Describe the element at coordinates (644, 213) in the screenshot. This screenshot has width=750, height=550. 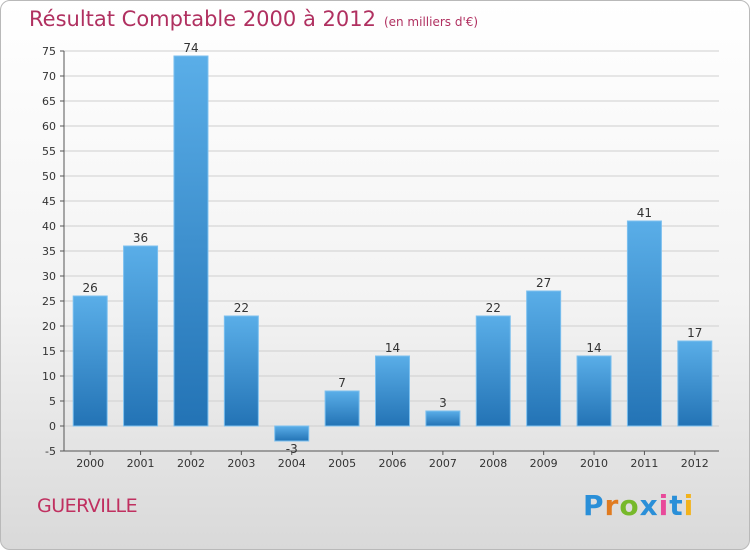
I see `bar-value-label: 41` at that location.